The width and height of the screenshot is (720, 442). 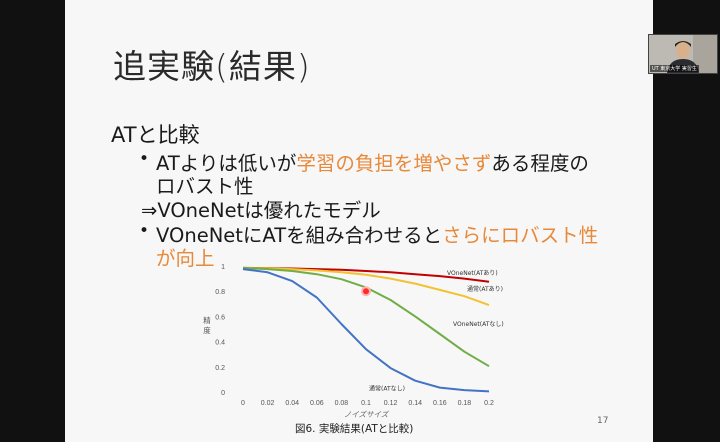 I want to click on participant-name: UT 東京大学 実習生, so click(x=674, y=68).